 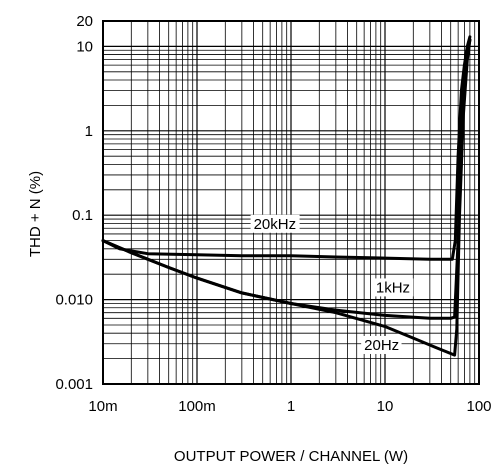 What do you see at coordinates (291, 456) in the screenshot?
I see `x-axis-label: OUTPUT POWER / CHANNEL (W)` at bounding box center [291, 456].